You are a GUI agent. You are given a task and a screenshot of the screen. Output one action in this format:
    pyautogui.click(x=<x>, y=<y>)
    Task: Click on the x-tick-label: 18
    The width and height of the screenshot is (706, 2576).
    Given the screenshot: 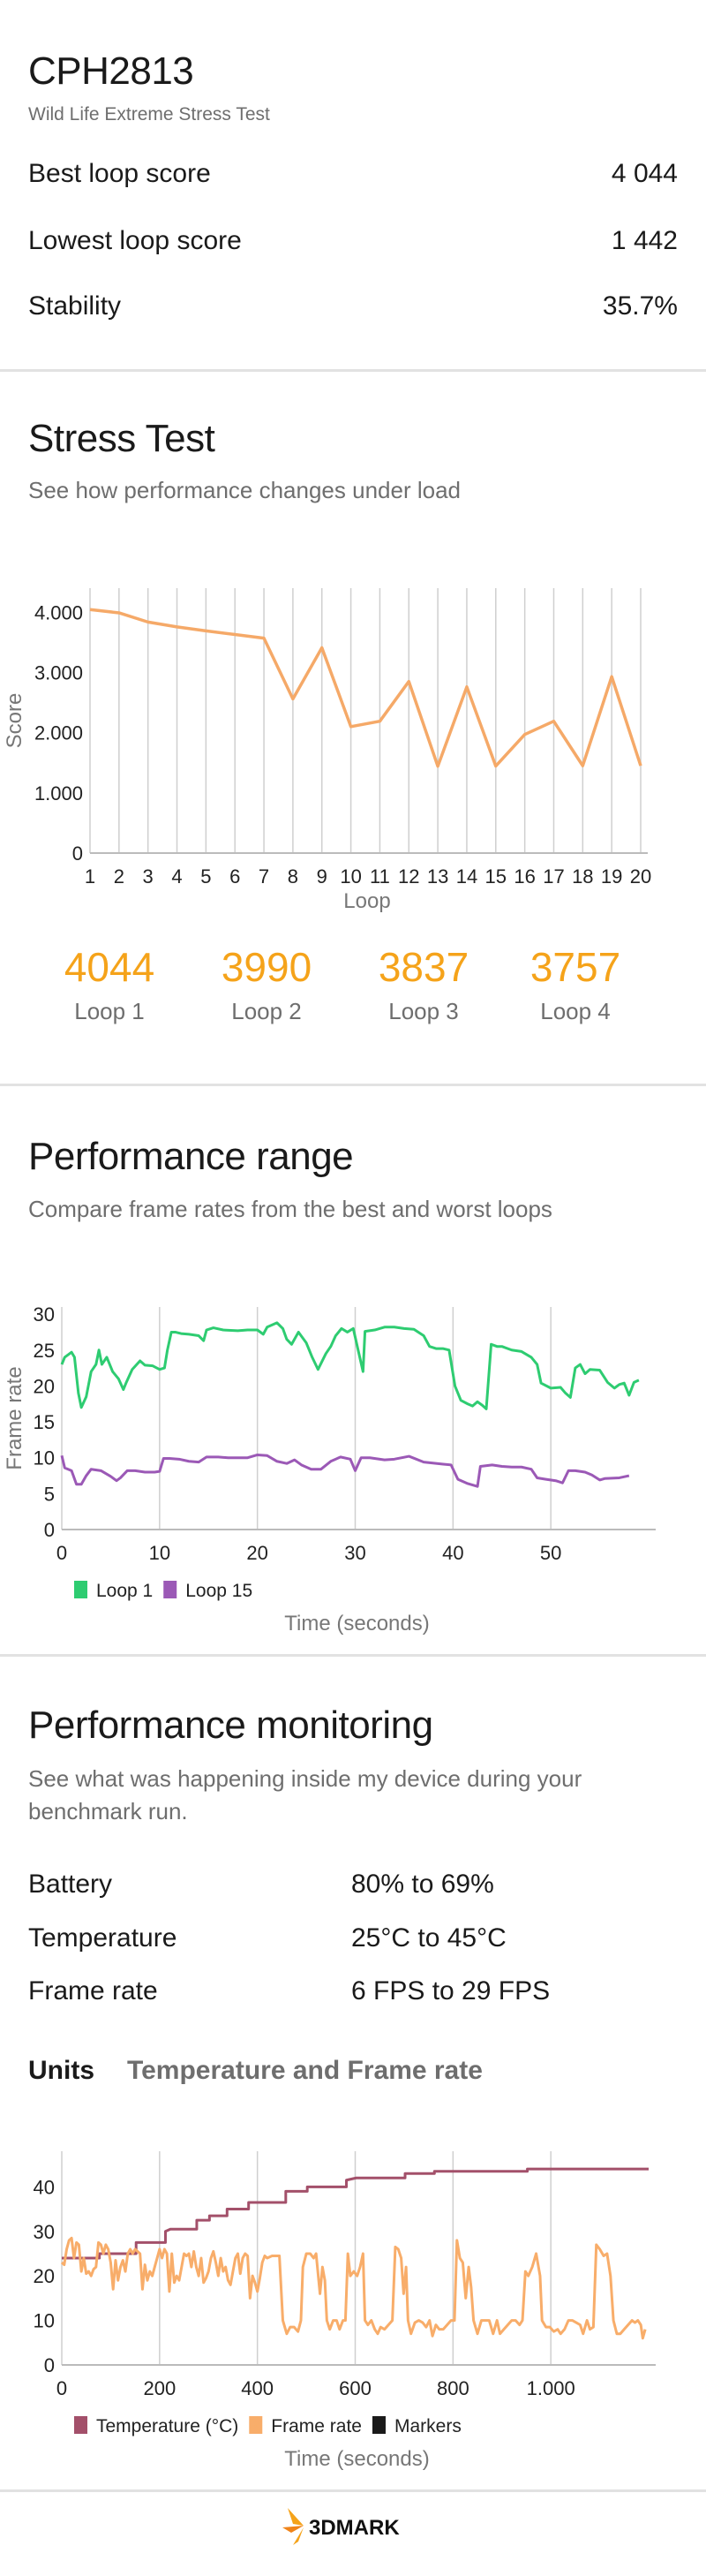 What is the action you would take?
    pyautogui.click(x=582, y=876)
    